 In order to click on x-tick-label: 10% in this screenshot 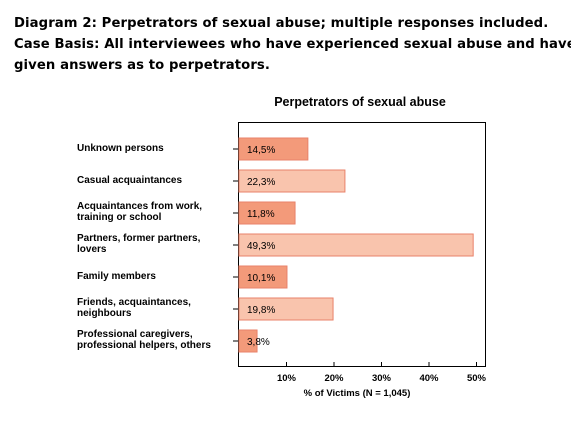, I will do `click(287, 378)`.